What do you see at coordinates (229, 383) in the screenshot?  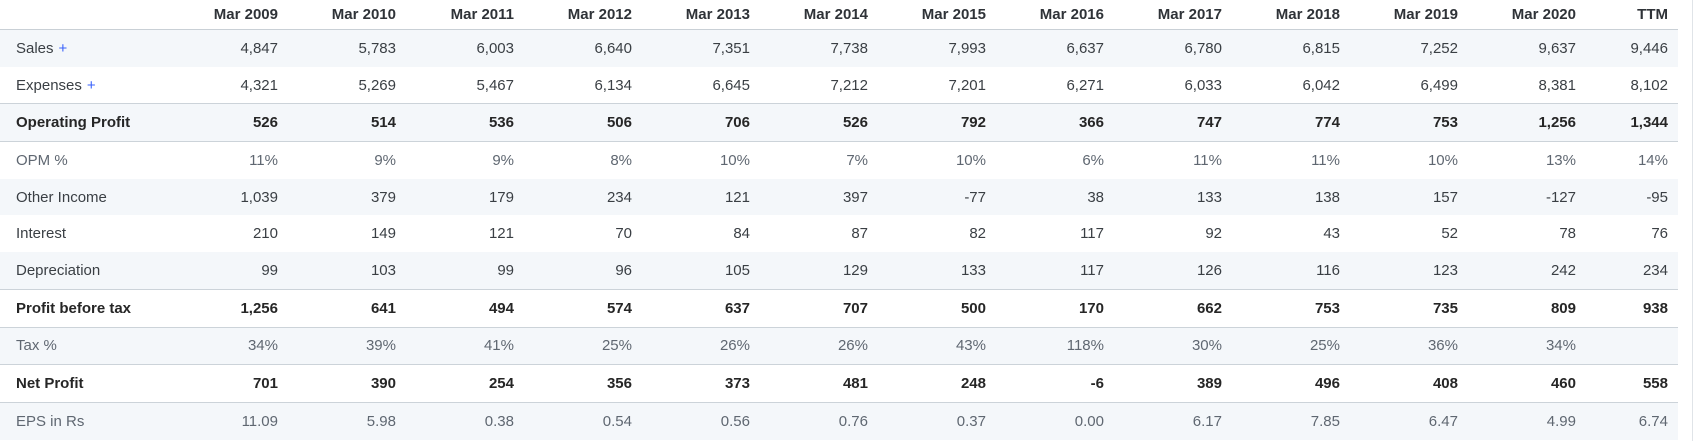 I see `cell-value: 701` at bounding box center [229, 383].